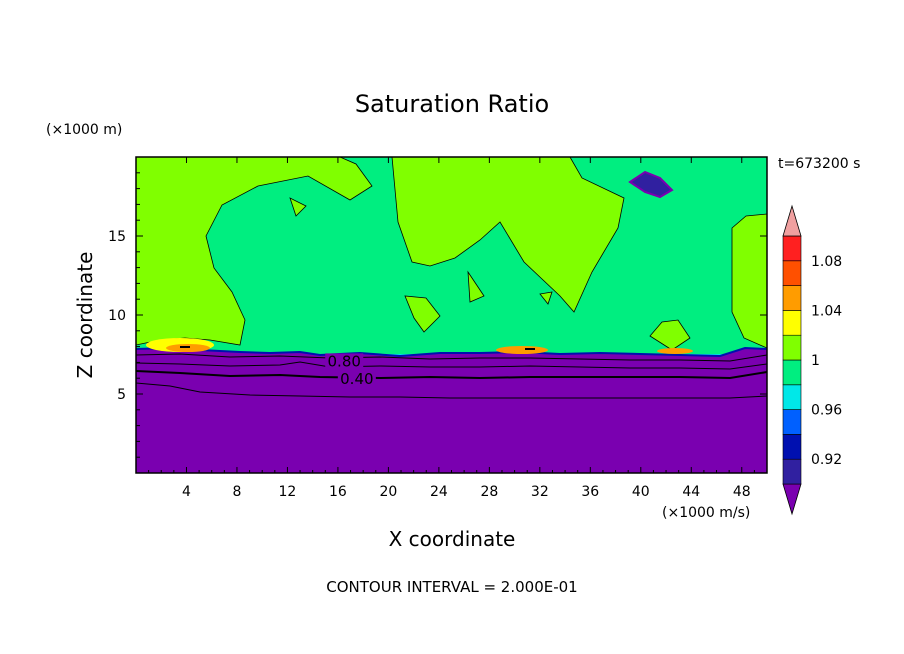 This screenshot has width=904, height=654. I want to click on x-axis-label: X coordinate, so click(452, 539).